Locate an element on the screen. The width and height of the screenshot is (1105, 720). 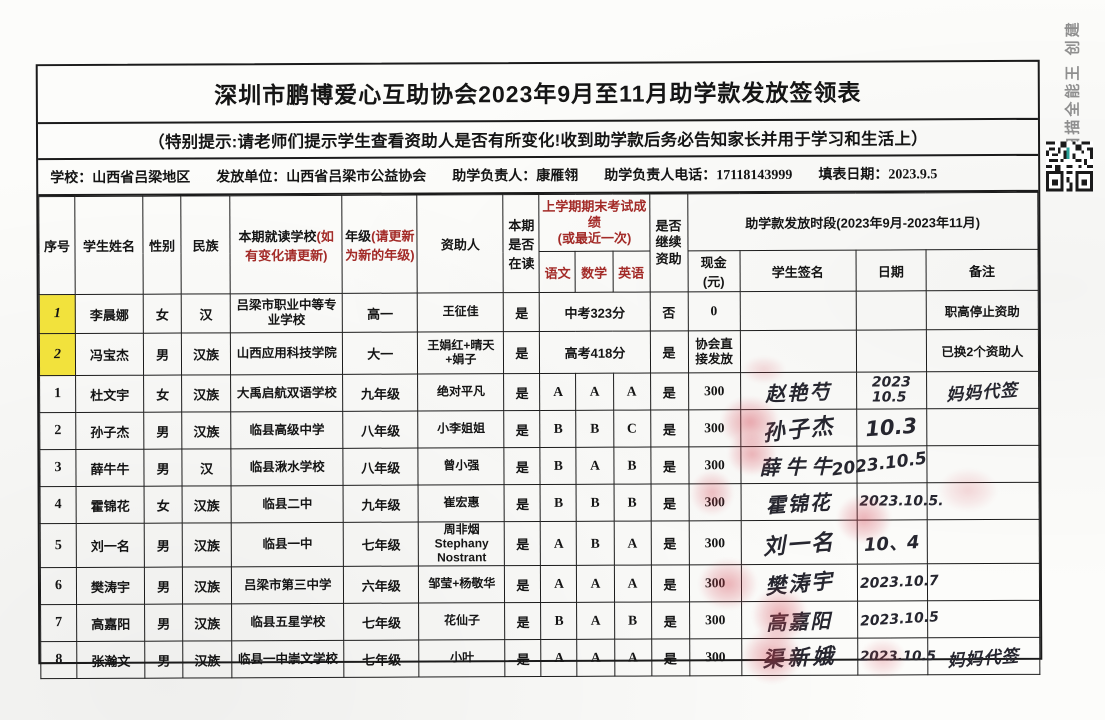
filldate-field: 填表日期：2023.9.5 is located at coordinates (878, 174).